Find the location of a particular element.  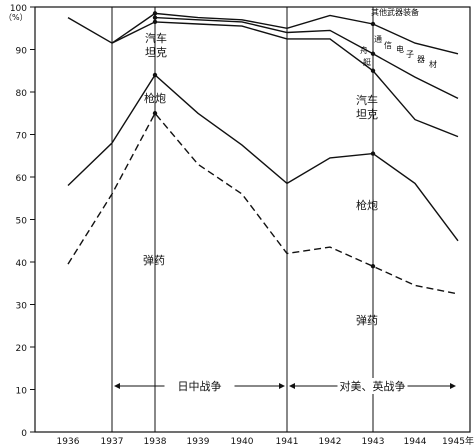

x-tick-label: 1941 is located at coordinates (287, 441).